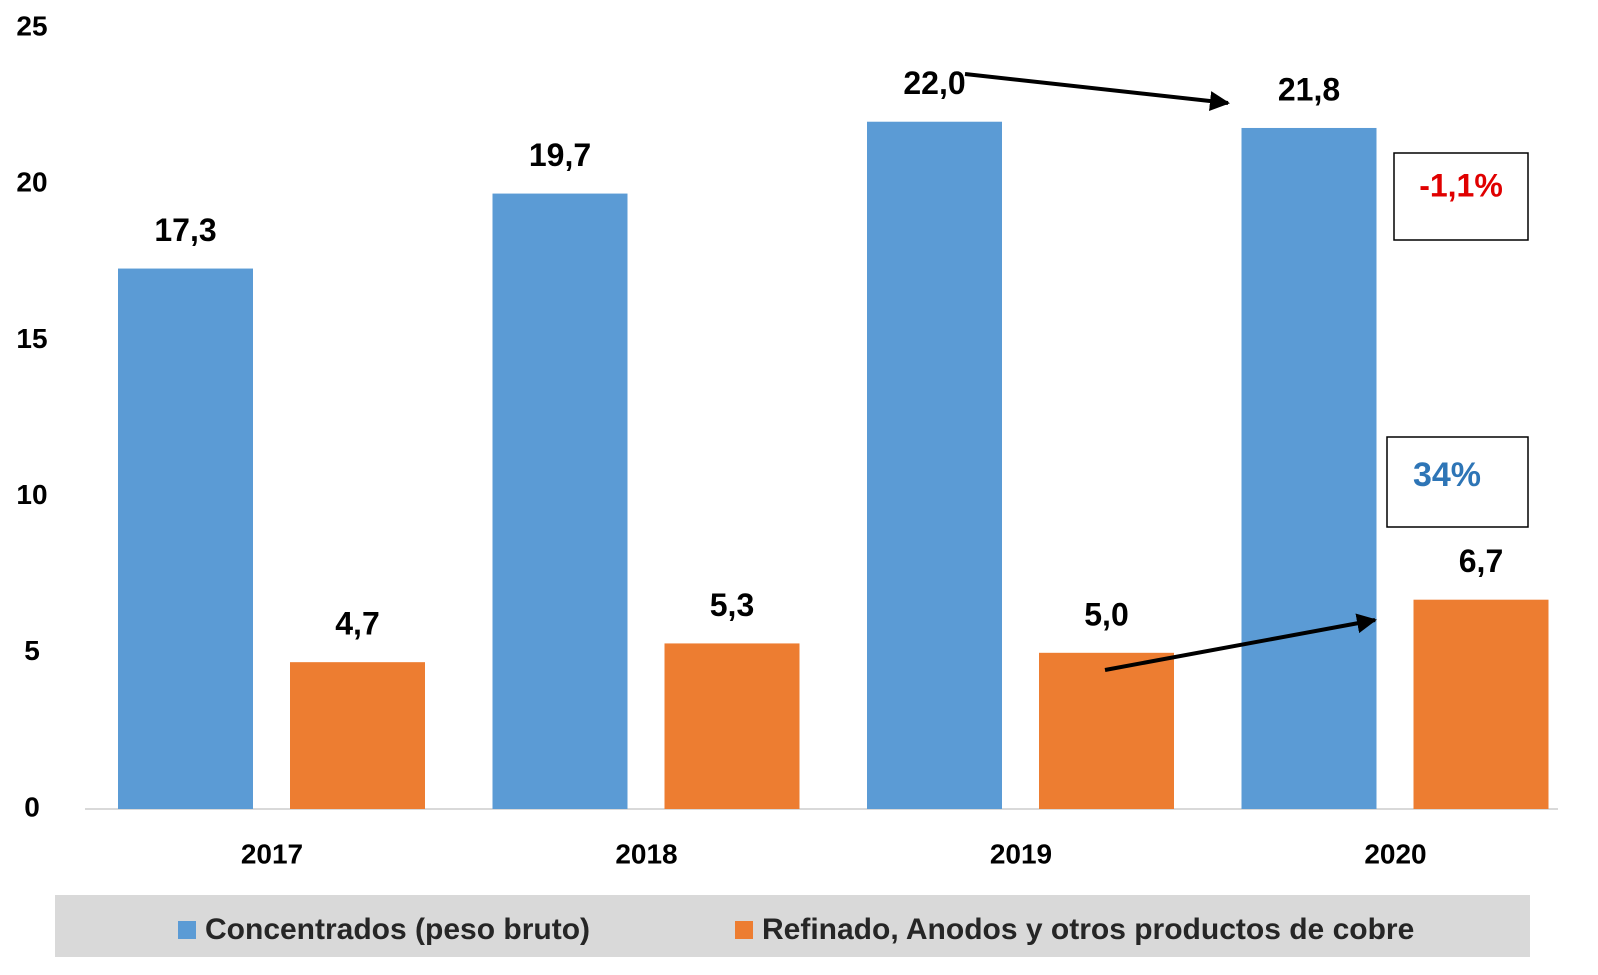 The height and width of the screenshot is (975, 1598). What do you see at coordinates (397, 929) in the screenshot?
I see `legend-label: Concentrados (peso bruto)` at bounding box center [397, 929].